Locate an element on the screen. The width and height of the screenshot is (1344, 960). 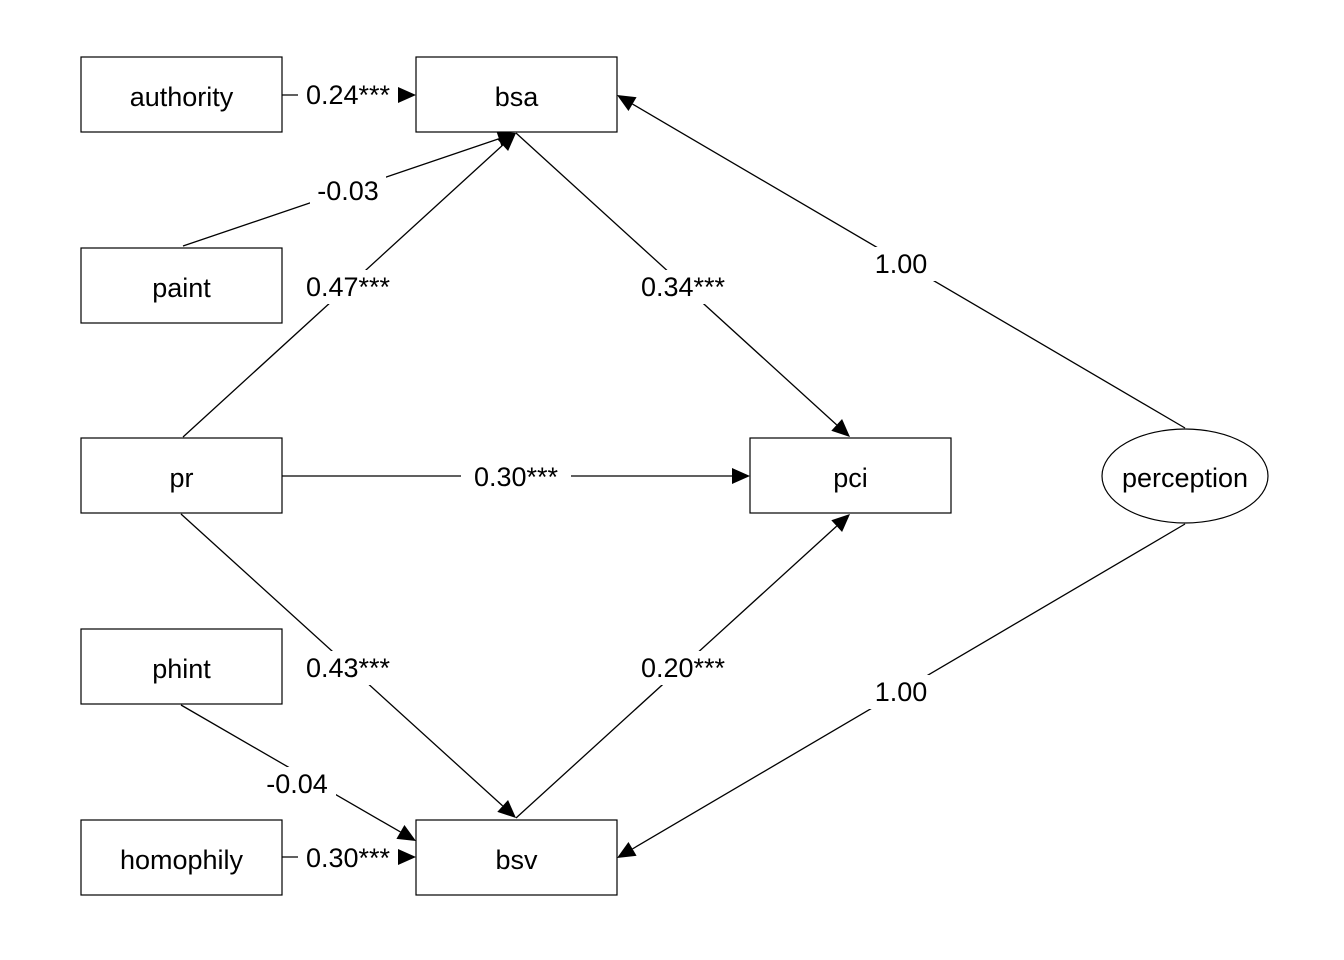
edge-label-bg-bsa-pci is located at coordinates (683, 287).